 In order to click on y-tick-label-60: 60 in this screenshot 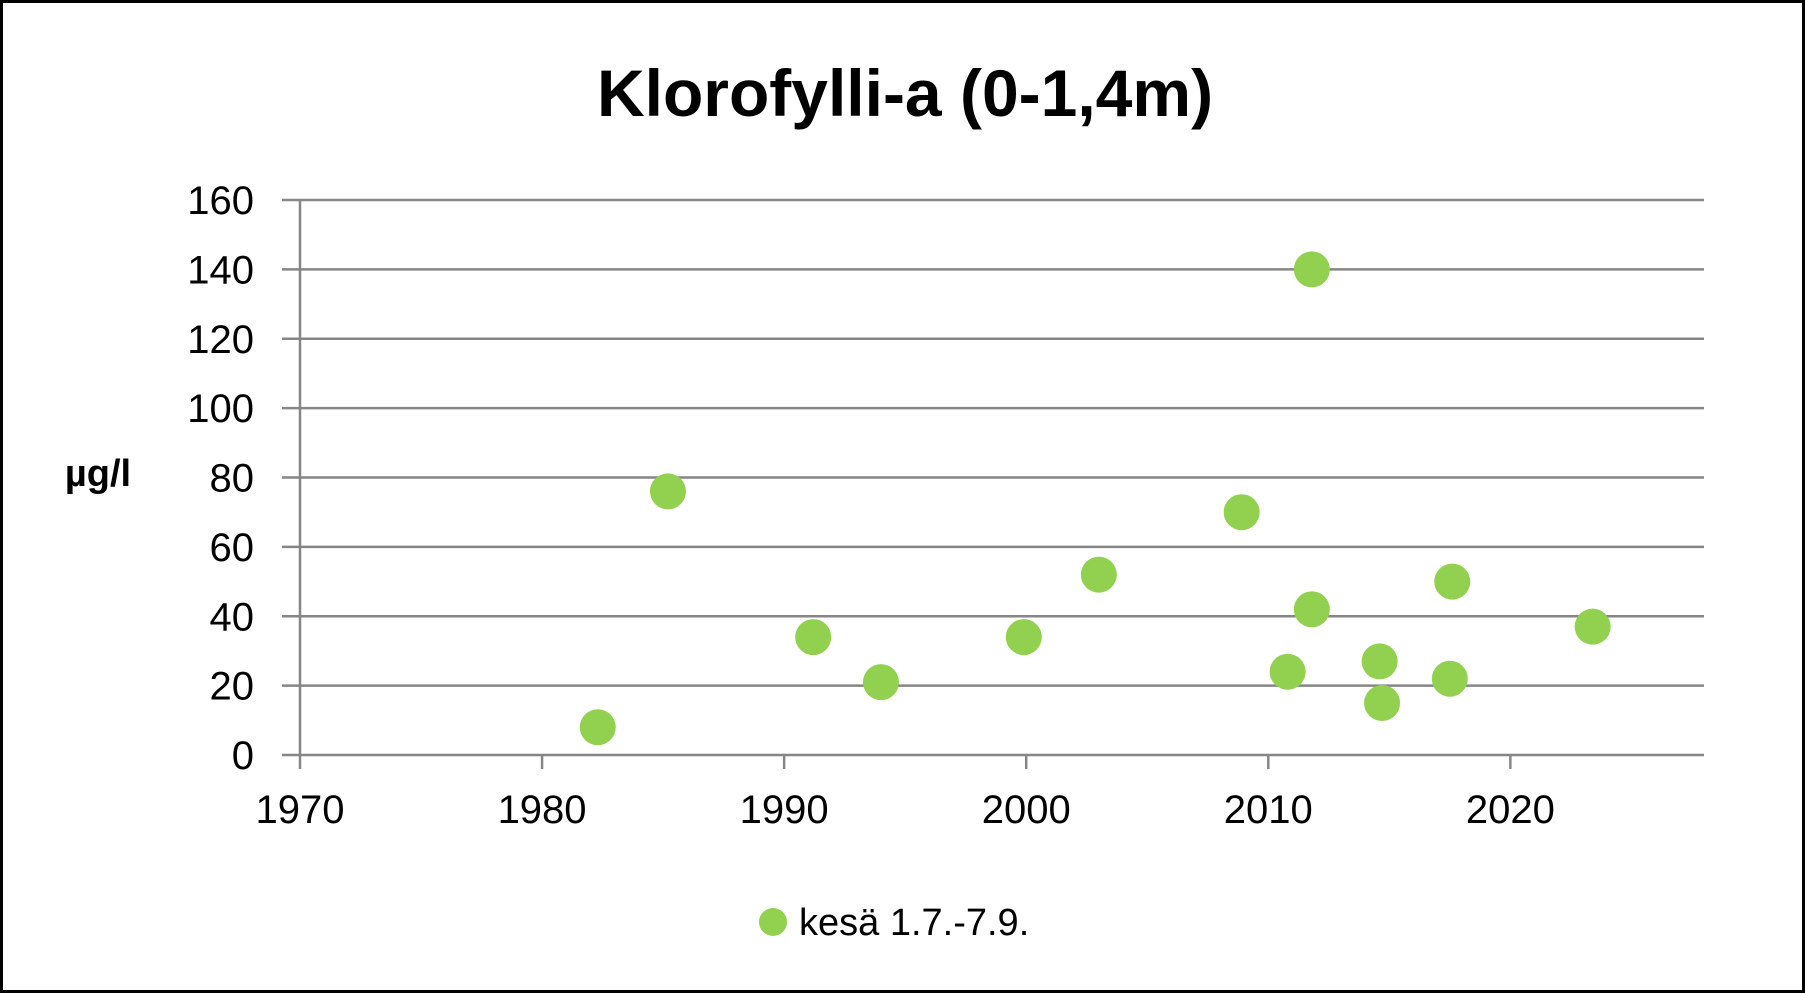, I will do `click(232, 548)`.